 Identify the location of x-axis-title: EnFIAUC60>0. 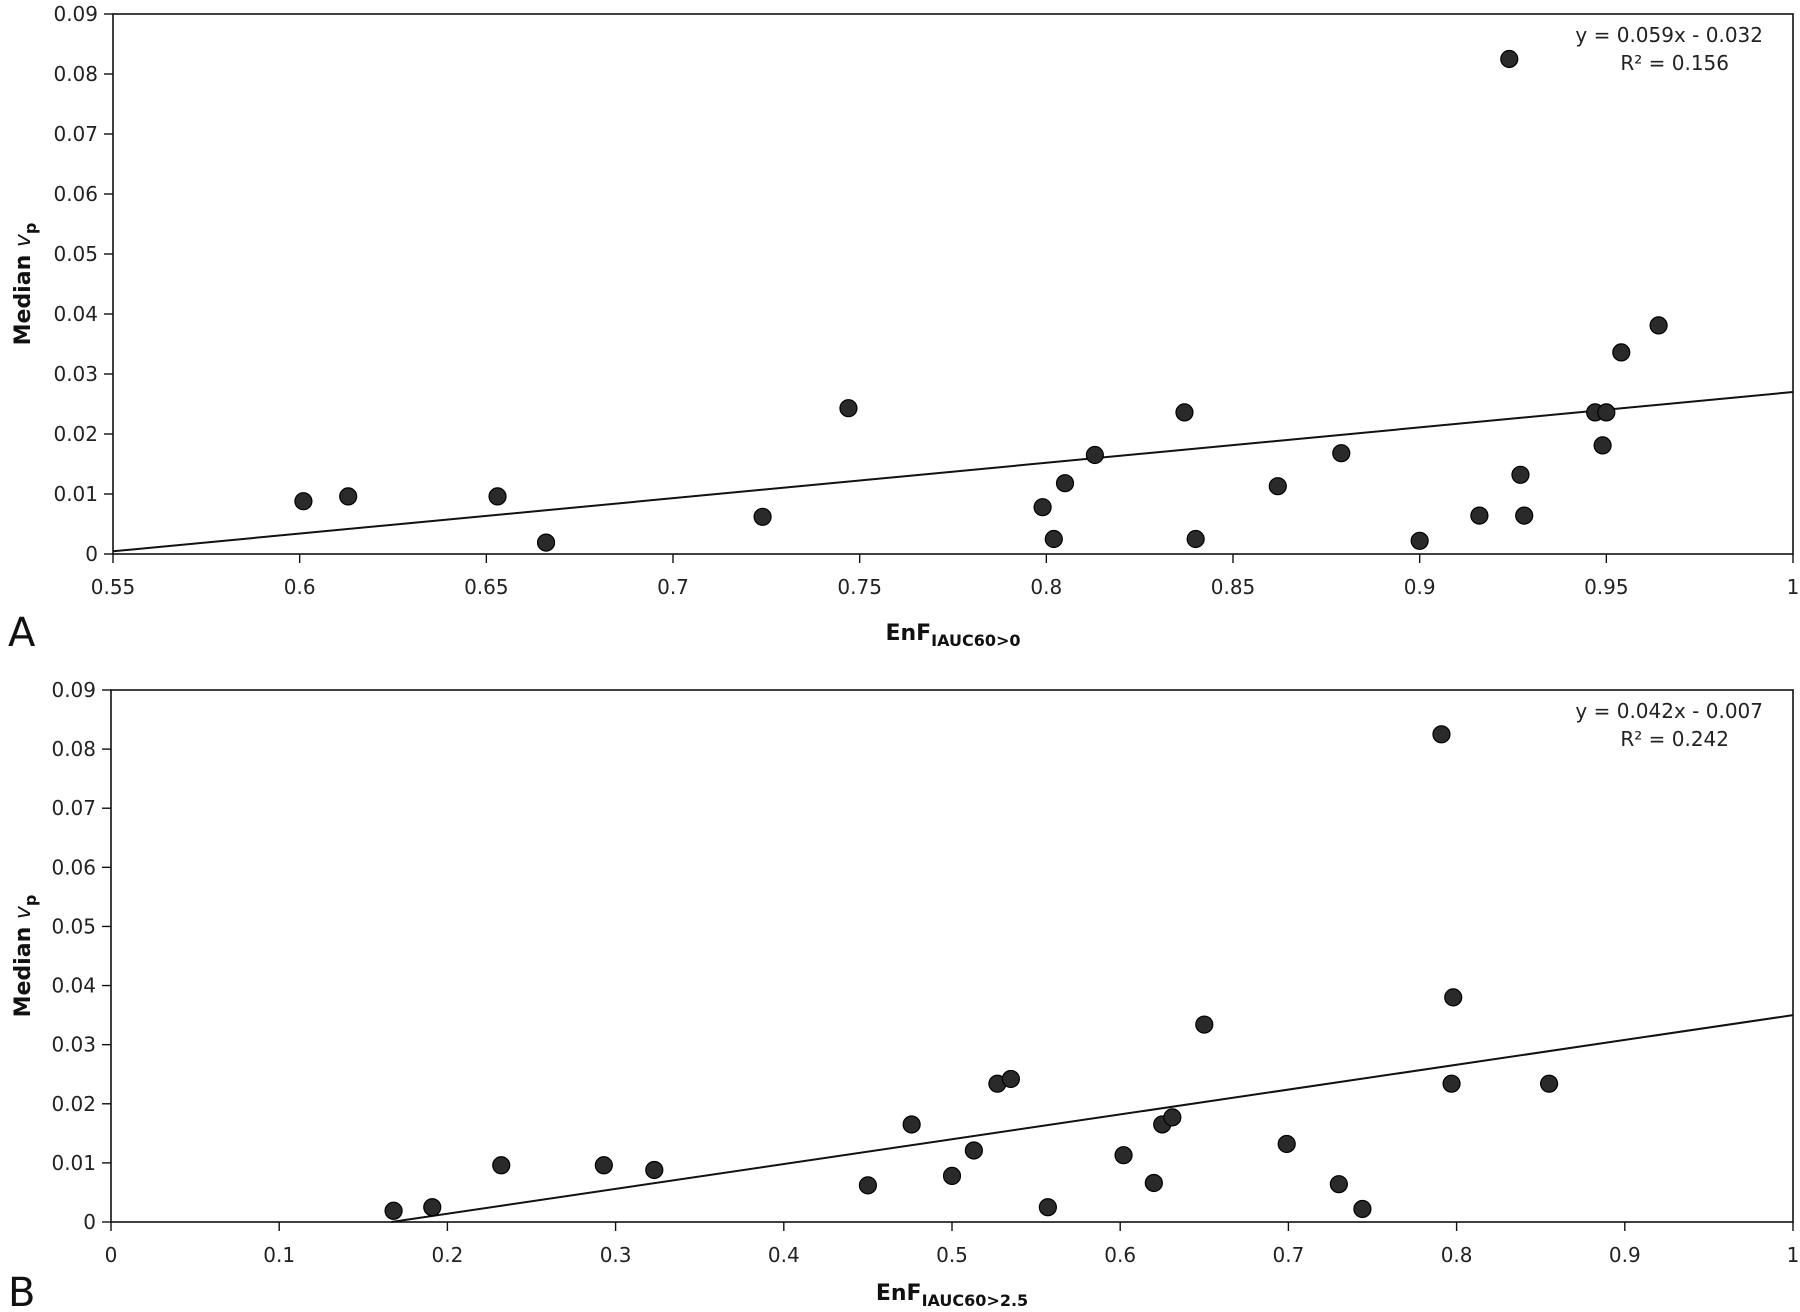
(952, 635).